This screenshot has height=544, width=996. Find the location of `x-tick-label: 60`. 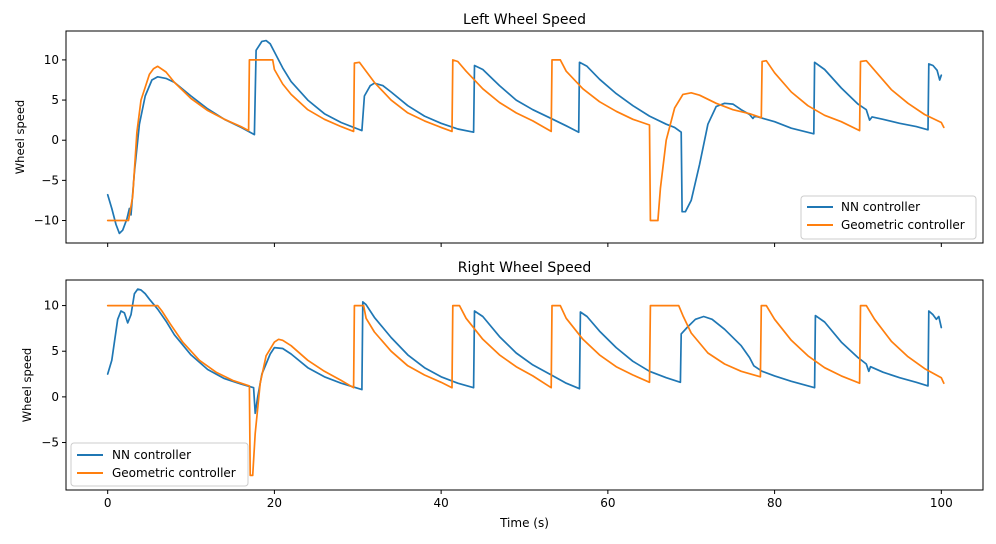

x-tick-label: 60 is located at coordinates (607, 503).